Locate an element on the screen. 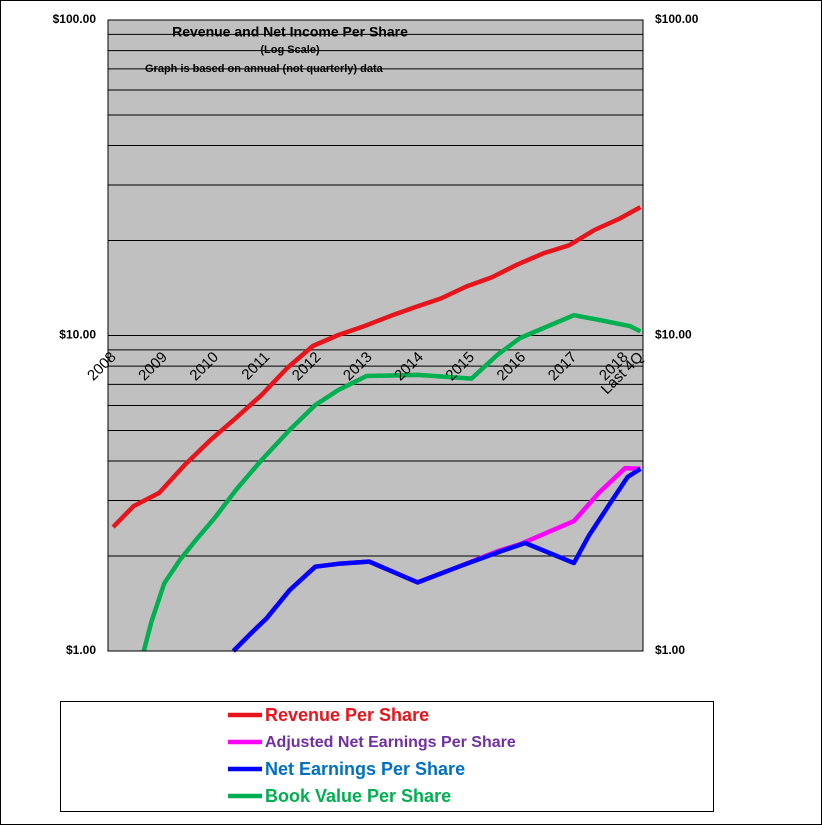 This screenshot has height=825, width=822. y2-tick-label: $100.00 is located at coordinates (677, 19).